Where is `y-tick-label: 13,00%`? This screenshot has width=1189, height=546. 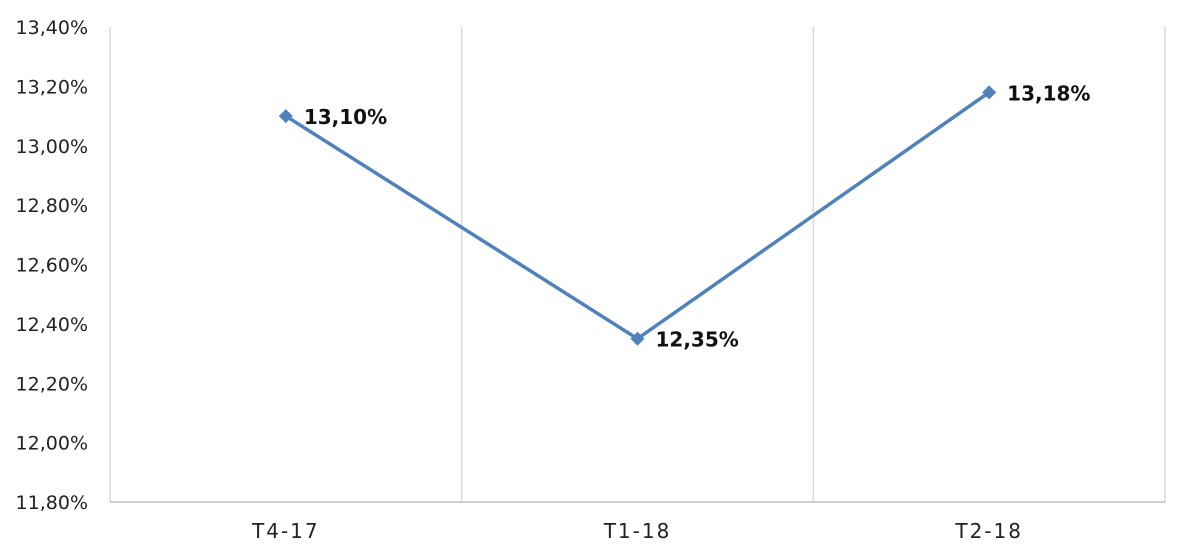 y-tick-label: 13,00% is located at coordinates (52, 147).